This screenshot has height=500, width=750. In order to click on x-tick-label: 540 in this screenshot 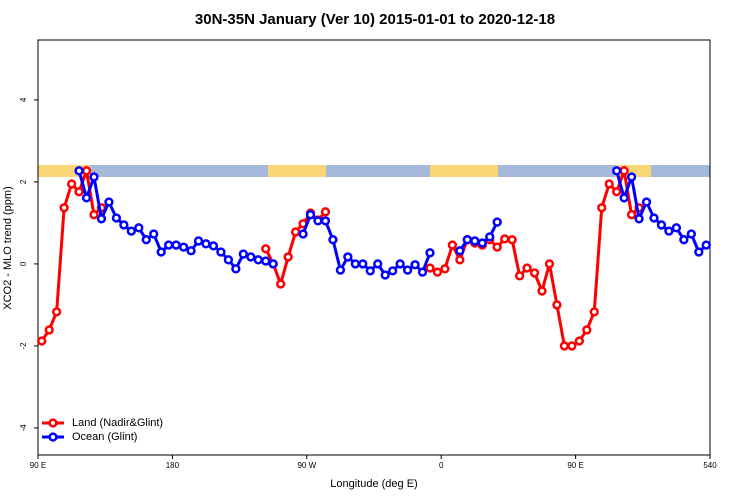, I will do `click(710, 465)`.